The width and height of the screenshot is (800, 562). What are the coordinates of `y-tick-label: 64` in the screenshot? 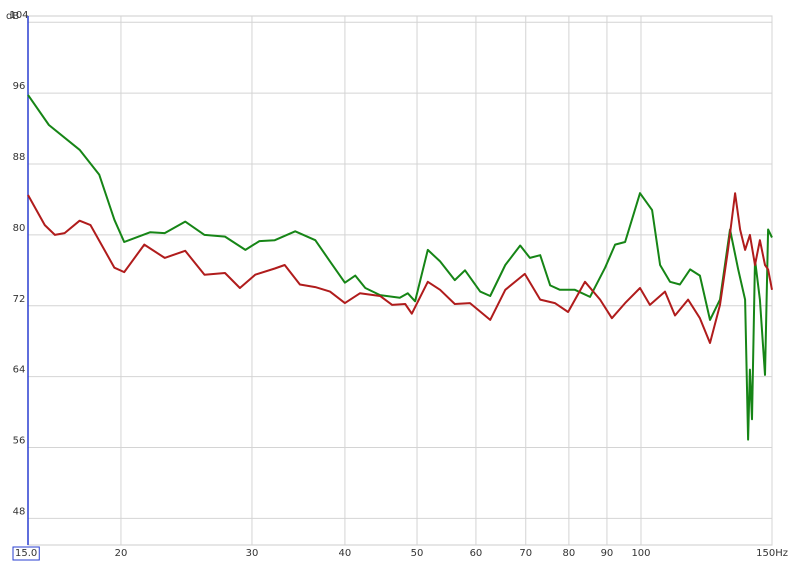 It's located at (19, 370).